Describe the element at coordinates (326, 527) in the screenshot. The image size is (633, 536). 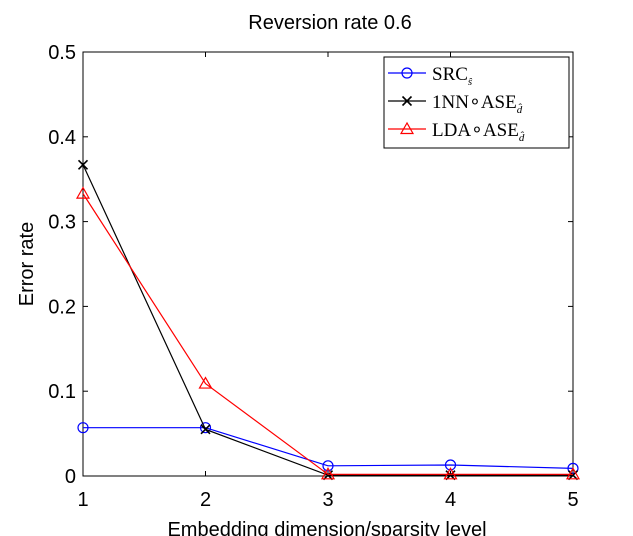
I see `x-axis-label: Embedding dimension/sparsity level` at that location.